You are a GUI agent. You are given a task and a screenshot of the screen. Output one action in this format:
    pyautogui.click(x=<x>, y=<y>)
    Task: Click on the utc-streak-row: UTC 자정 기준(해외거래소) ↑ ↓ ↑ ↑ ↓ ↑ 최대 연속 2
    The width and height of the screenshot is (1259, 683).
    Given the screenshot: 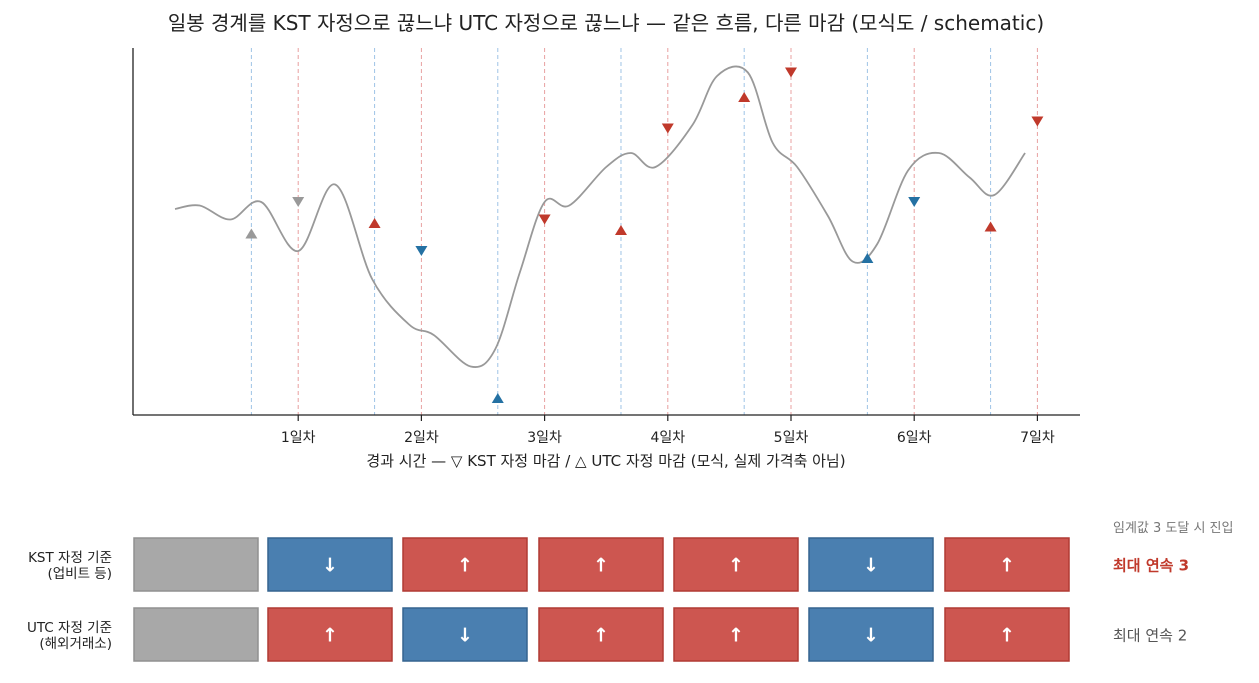 What is the action you would take?
    pyautogui.click(x=607, y=634)
    